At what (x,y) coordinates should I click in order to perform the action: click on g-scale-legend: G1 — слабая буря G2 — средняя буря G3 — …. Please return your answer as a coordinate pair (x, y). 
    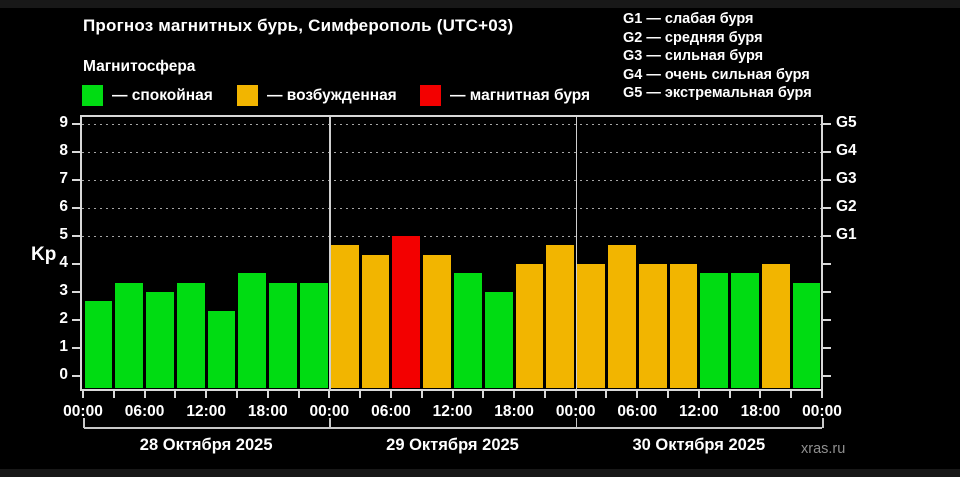
    Looking at the image, I should click on (717, 56).